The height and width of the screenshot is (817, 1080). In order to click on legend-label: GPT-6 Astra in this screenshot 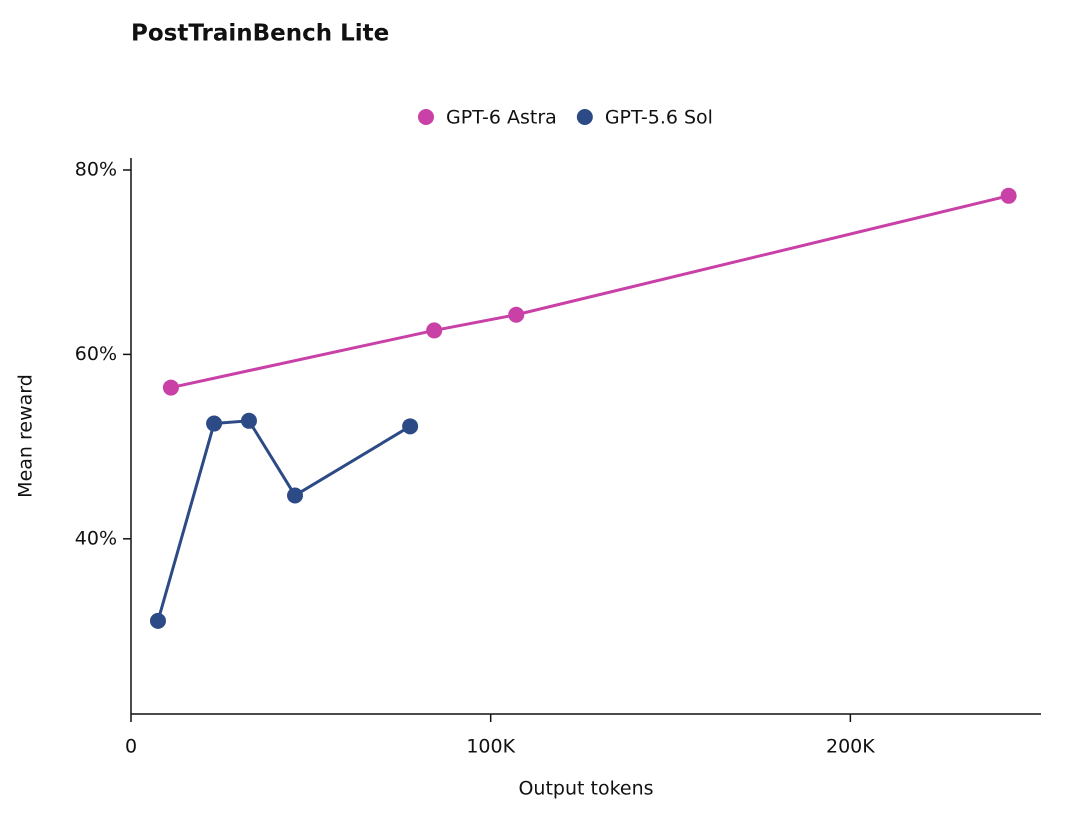, I will do `click(501, 118)`.